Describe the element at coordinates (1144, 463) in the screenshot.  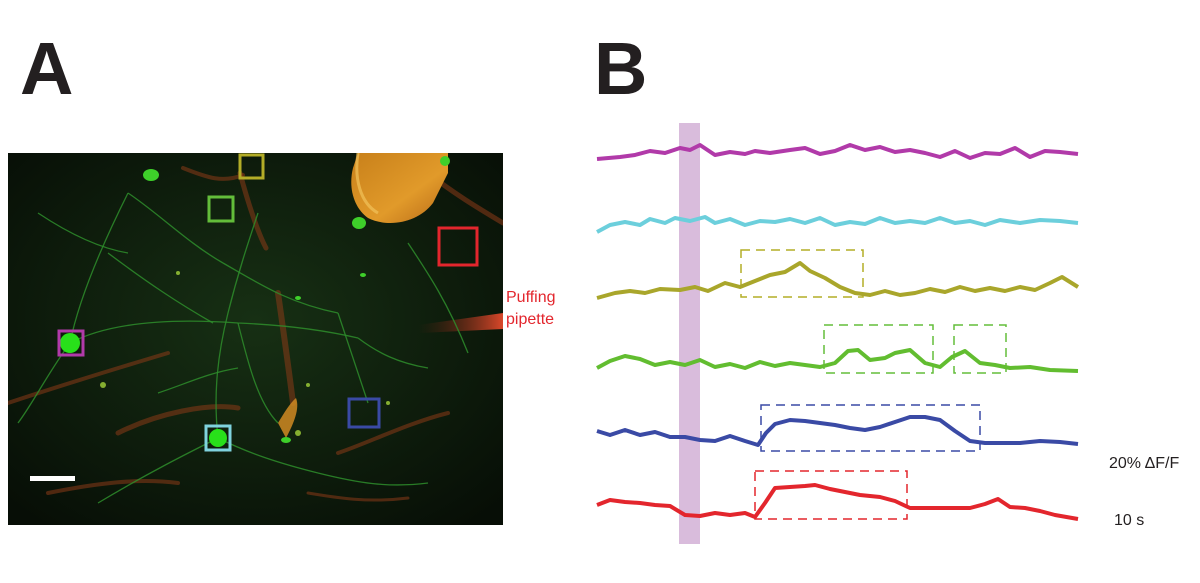
I see `scale-bar-y-label: 20% ΔF/F` at that location.